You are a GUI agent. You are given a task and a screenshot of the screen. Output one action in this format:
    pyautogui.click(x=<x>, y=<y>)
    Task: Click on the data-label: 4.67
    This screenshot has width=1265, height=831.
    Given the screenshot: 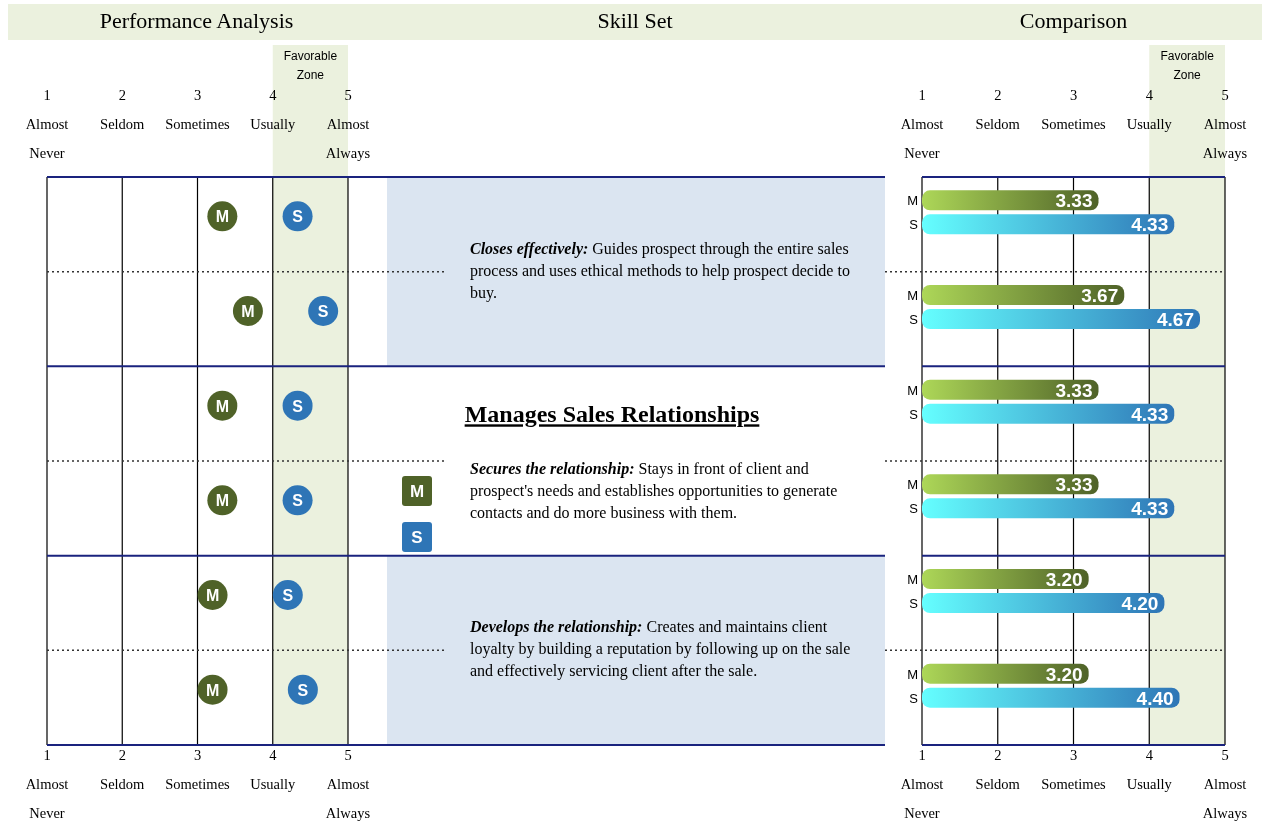 What is the action you would take?
    pyautogui.click(x=1175, y=319)
    